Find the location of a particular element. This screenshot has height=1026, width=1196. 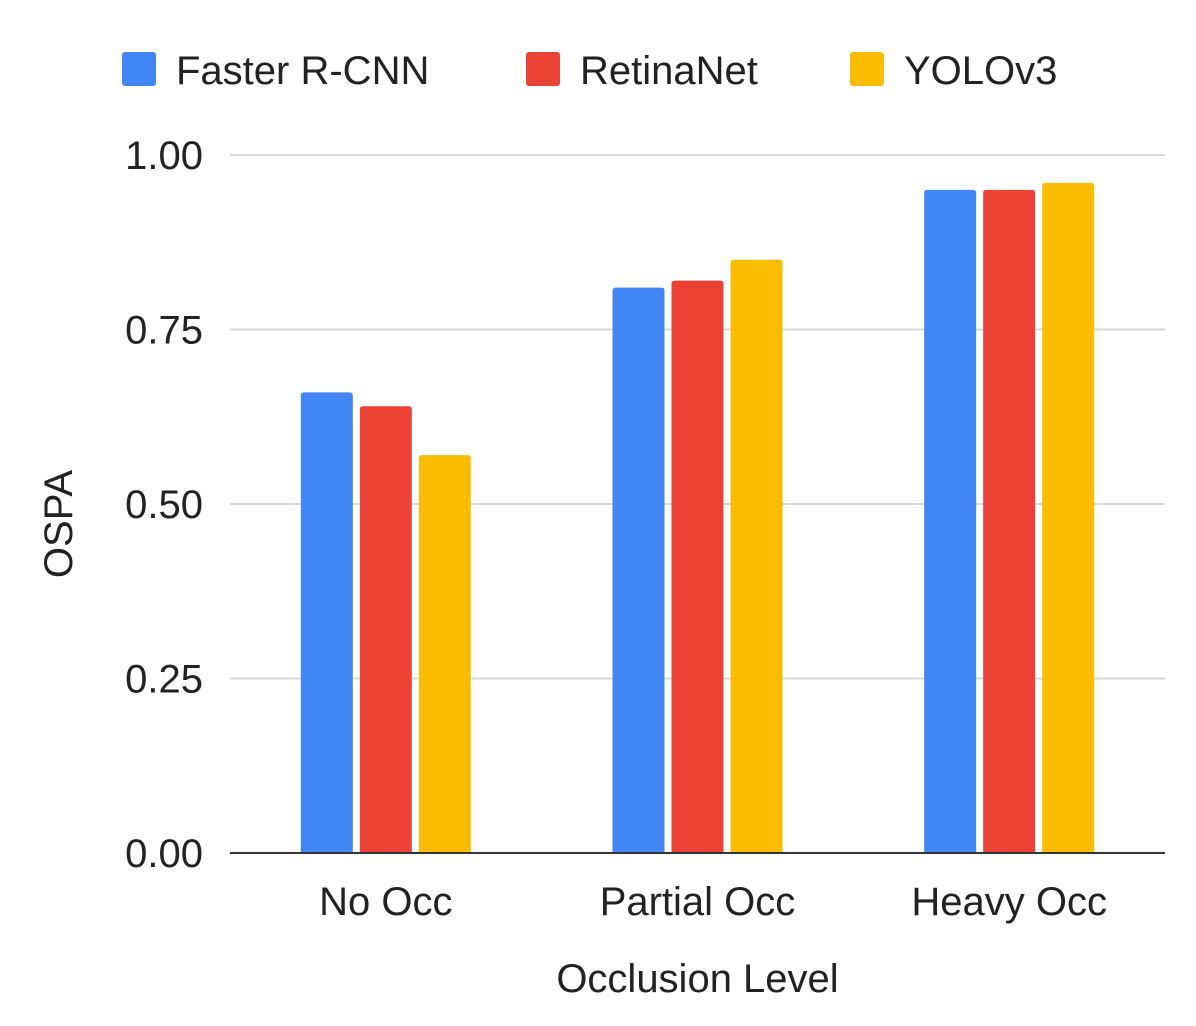

y-tick-label: 0.50 is located at coordinates (164, 505).